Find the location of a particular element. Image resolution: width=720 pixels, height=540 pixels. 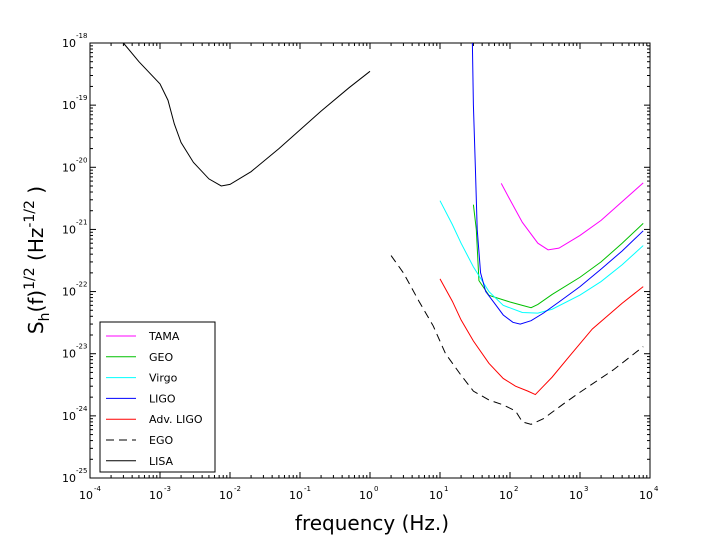

y-tick-exponent: -21 is located at coordinates (81, 222).